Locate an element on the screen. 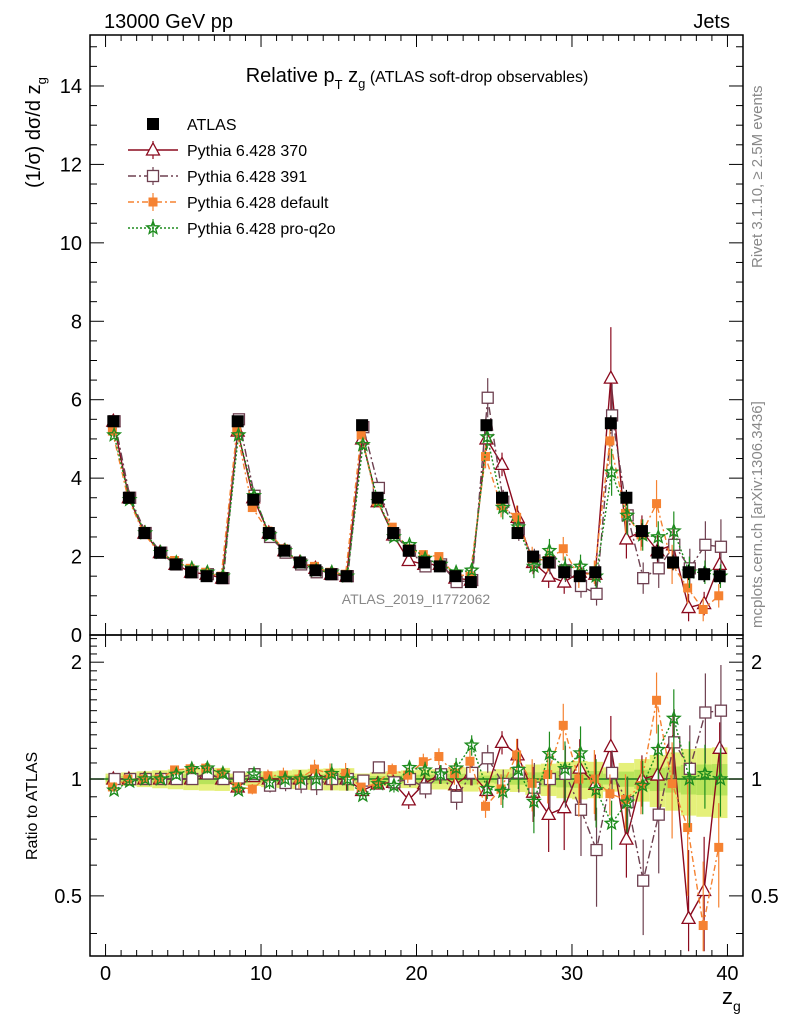 The image size is (786, 1024). title-main: Relative p is located at coordinates (290, 76).